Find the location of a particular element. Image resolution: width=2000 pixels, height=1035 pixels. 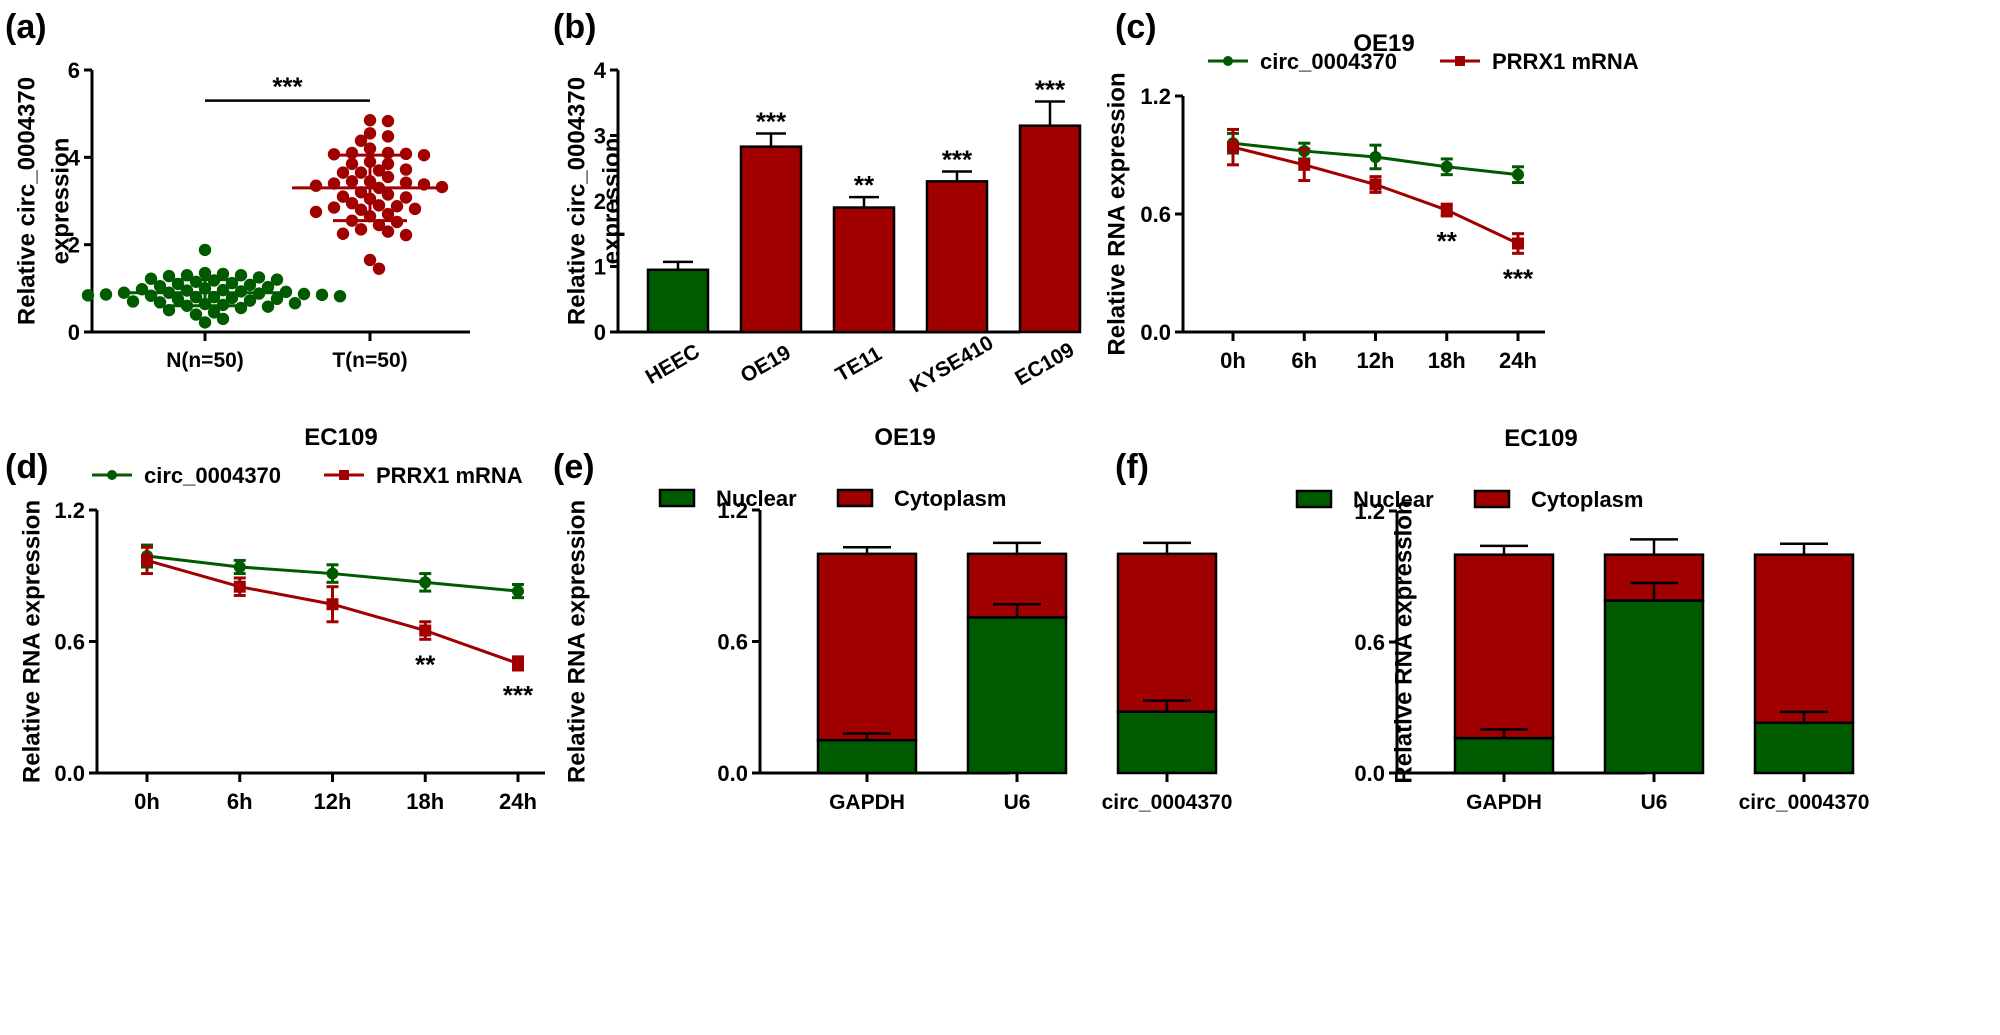

significance-label: ** is located at coordinates (425, 664).